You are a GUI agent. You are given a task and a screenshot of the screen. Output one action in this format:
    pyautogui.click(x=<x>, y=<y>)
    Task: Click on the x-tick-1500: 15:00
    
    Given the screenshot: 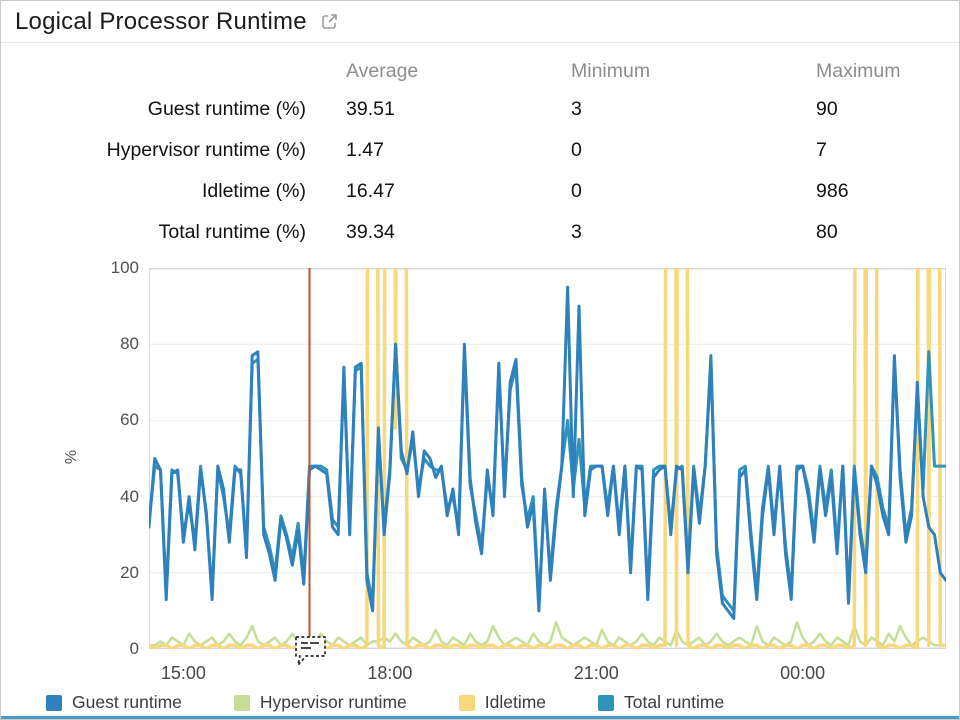 What is the action you would take?
    pyautogui.click(x=183, y=673)
    